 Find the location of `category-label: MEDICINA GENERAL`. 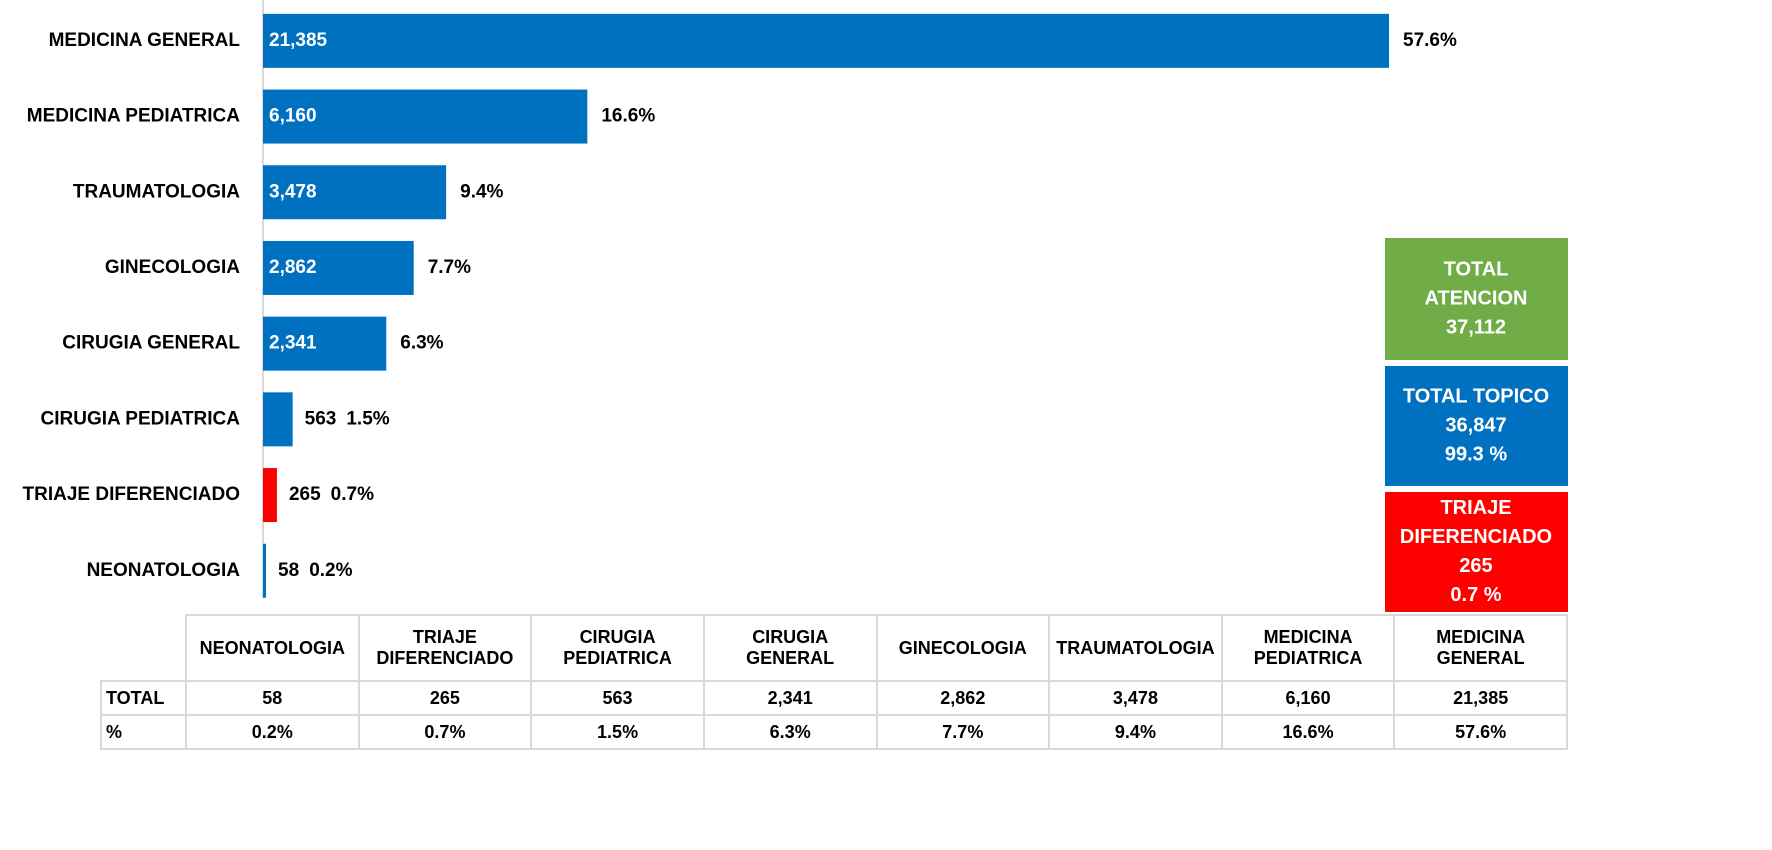

category-label: MEDICINA GENERAL is located at coordinates (145, 40).